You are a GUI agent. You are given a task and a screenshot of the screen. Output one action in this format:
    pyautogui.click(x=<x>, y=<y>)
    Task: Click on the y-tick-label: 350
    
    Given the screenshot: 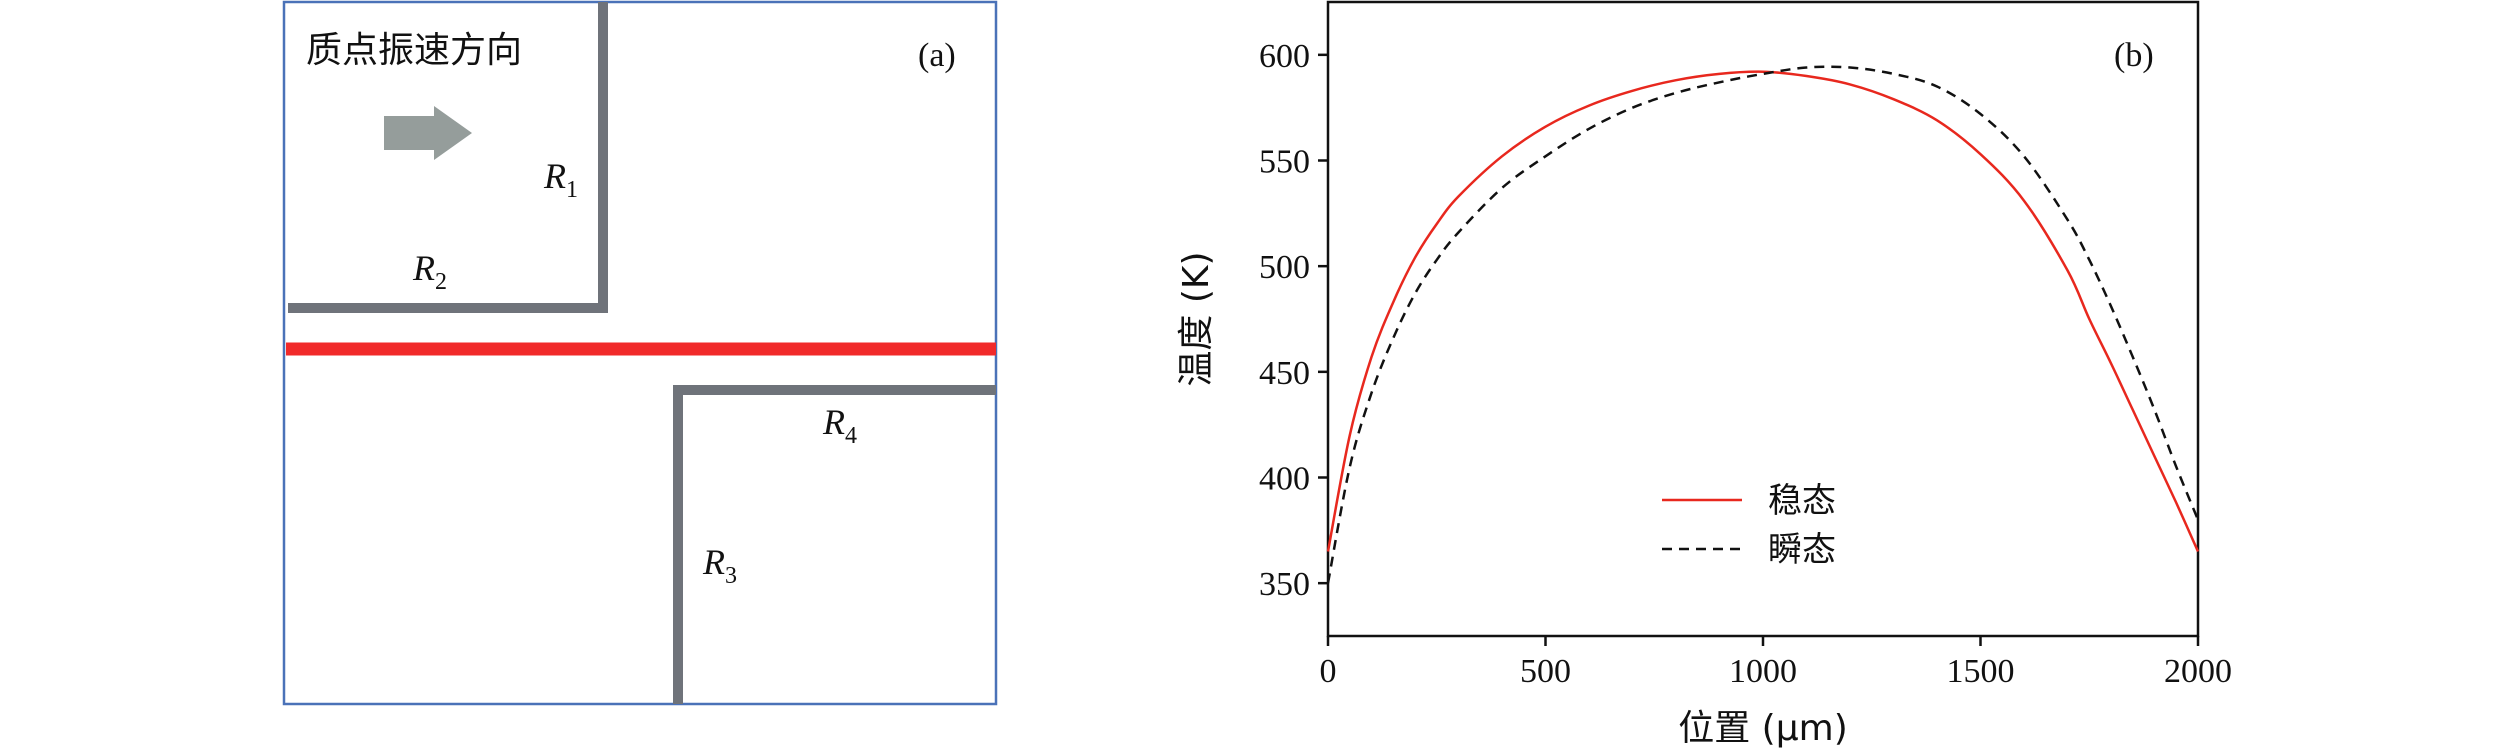 What is the action you would take?
    pyautogui.click(x=1284, y=584)
    